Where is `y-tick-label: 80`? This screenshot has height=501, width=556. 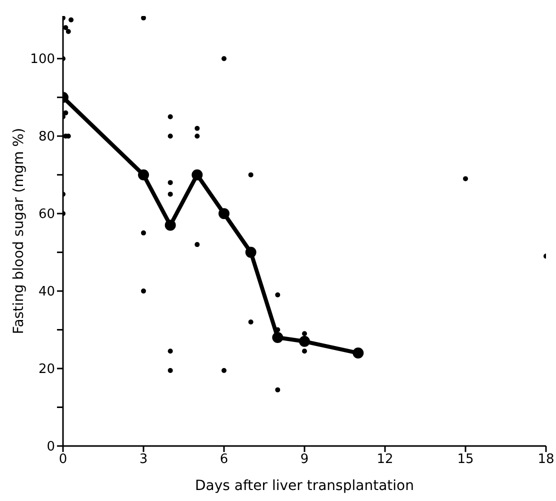 y-tick-label: 80 is located at coordinates (46, 137).